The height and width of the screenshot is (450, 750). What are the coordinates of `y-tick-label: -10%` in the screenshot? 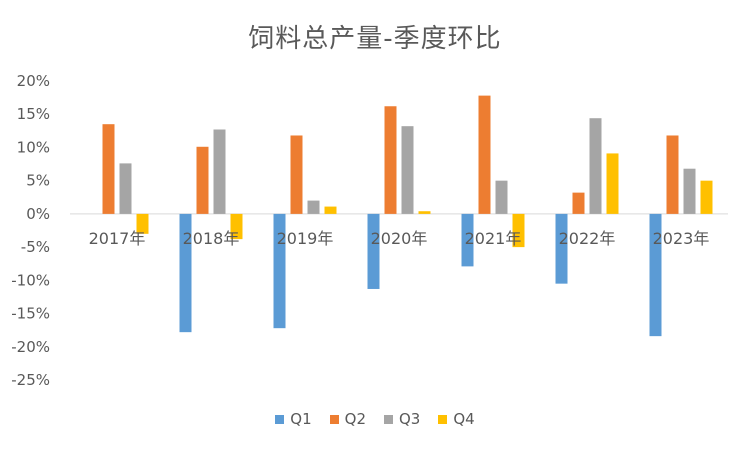 It's located at (30, 280).